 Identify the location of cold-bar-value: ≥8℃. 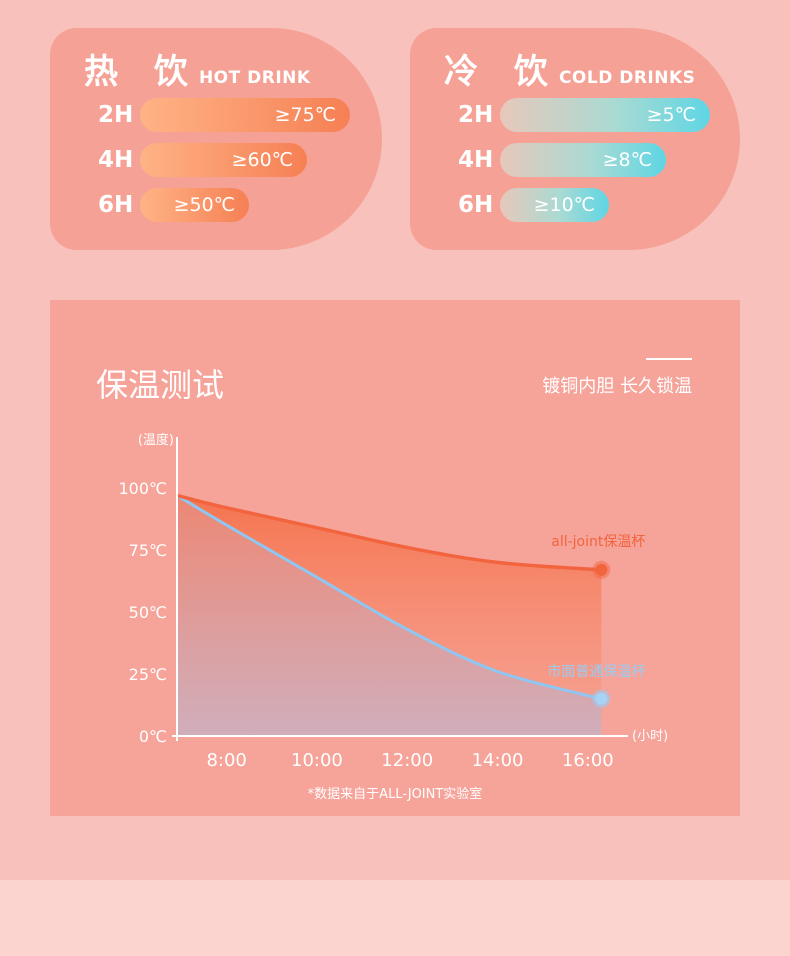
(627, 160).